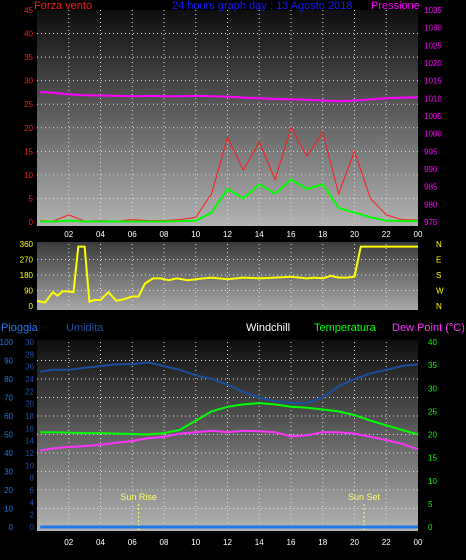  I want to click on axis-tick-label: 24, so click(29, 379).